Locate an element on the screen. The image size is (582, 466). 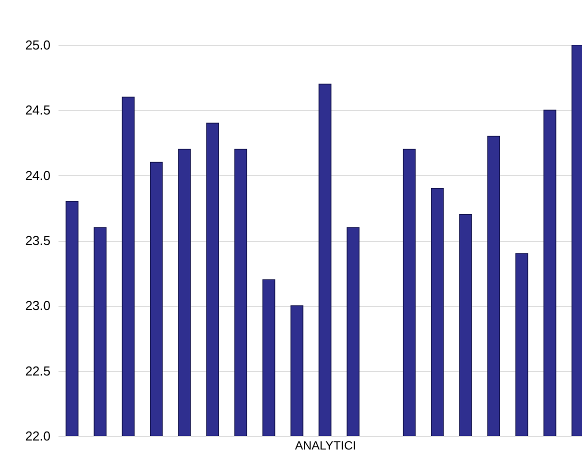
y-tick-label: 22.5 is located at coordinates (37, 370).